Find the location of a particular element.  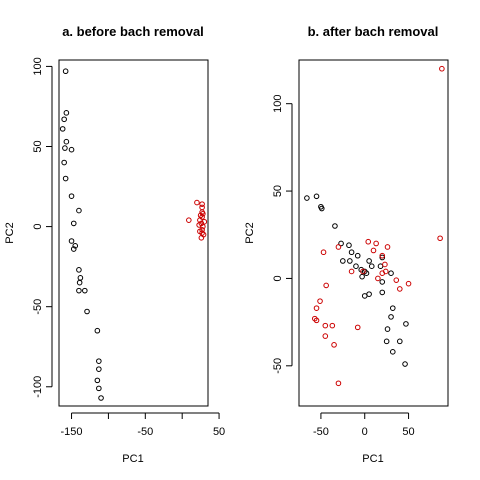

panel-b-x-tick-label: -50 is located at coordinates (321, 432).